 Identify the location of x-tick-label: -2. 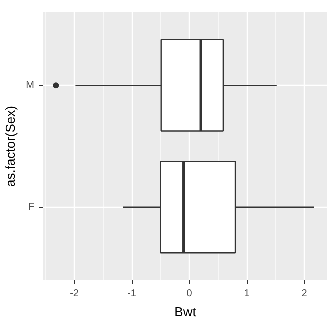
(75, 294).